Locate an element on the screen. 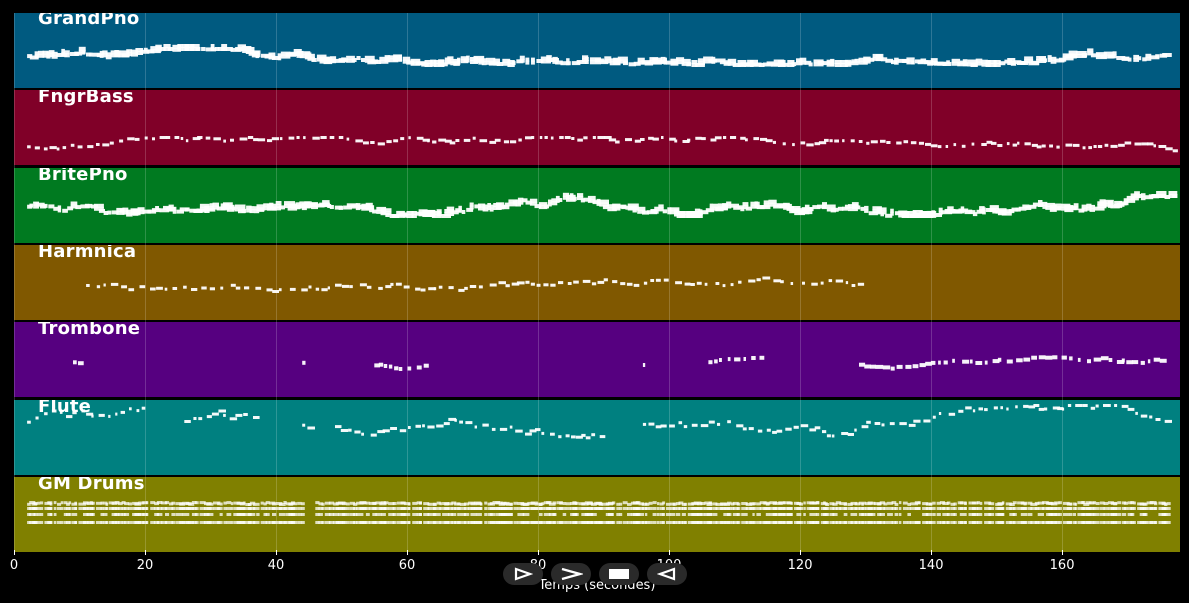  play-outline-button is located at coordinates (523, 574).